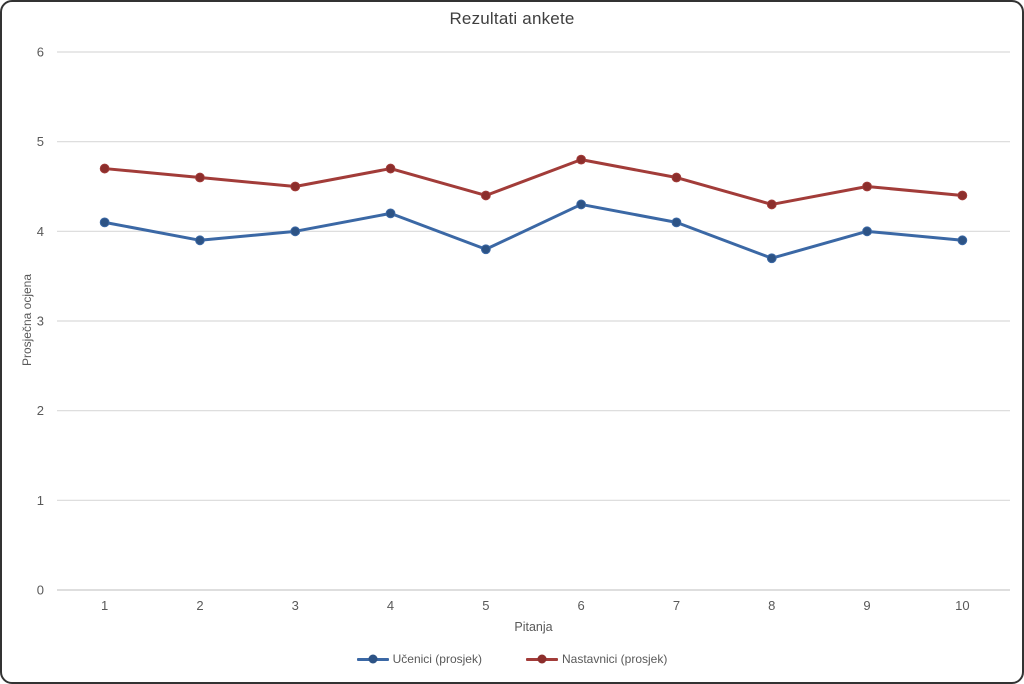  I want to click on x-tick-label: 1, so click(104, 605).